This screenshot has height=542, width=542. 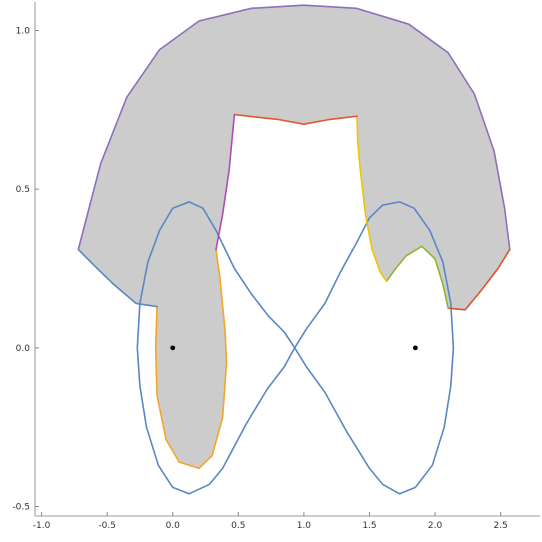 What do you see at coordinates (369, 526) in the screenshot?
I see `x-tick-label: 1.5` at bounding box center [369, 526].